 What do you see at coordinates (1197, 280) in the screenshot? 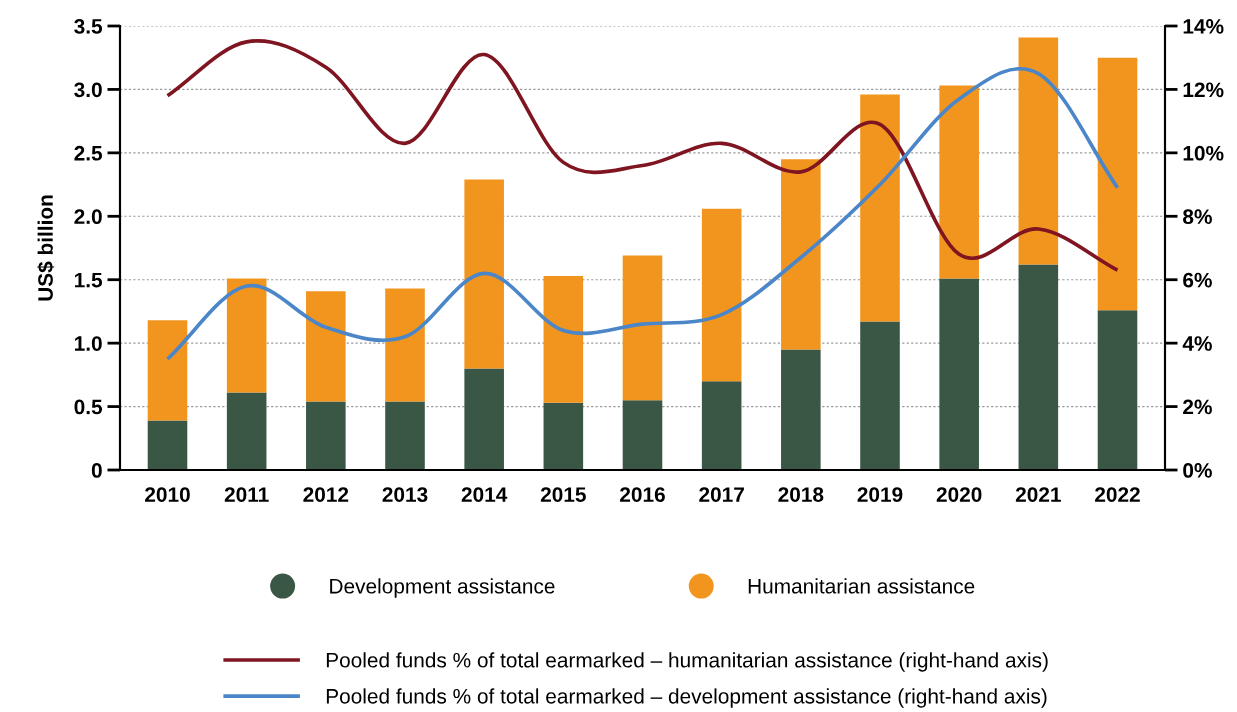
I see `y2-tick-label: 6%` at bounding box center [1197, 280].